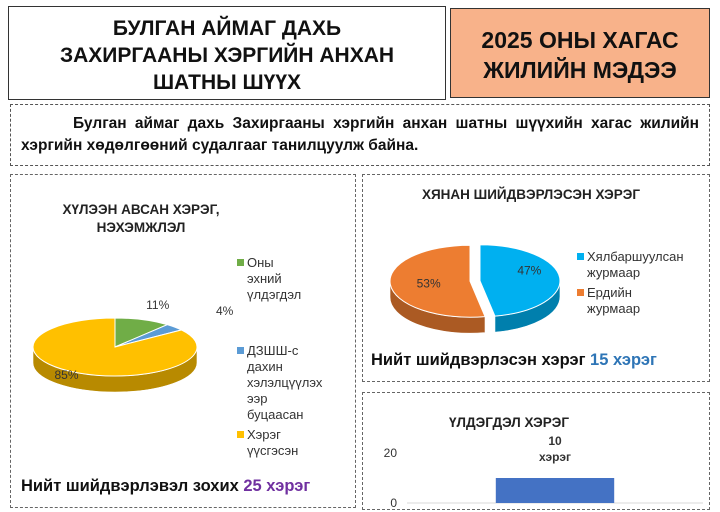  I want to click on pie-data-label: 47%, so click(529, 271).